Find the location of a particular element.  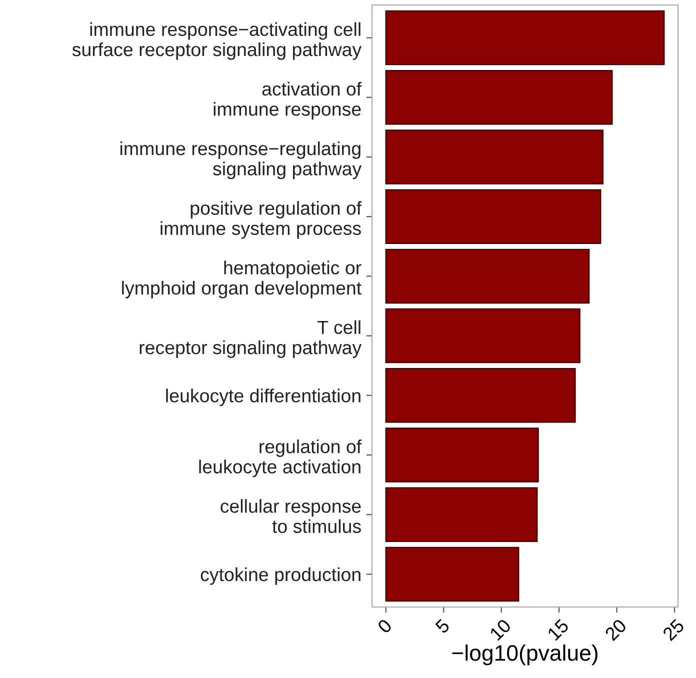

y-tick-label: hematopoietic or lymphoid organ development is located at coordinates (242, 279).